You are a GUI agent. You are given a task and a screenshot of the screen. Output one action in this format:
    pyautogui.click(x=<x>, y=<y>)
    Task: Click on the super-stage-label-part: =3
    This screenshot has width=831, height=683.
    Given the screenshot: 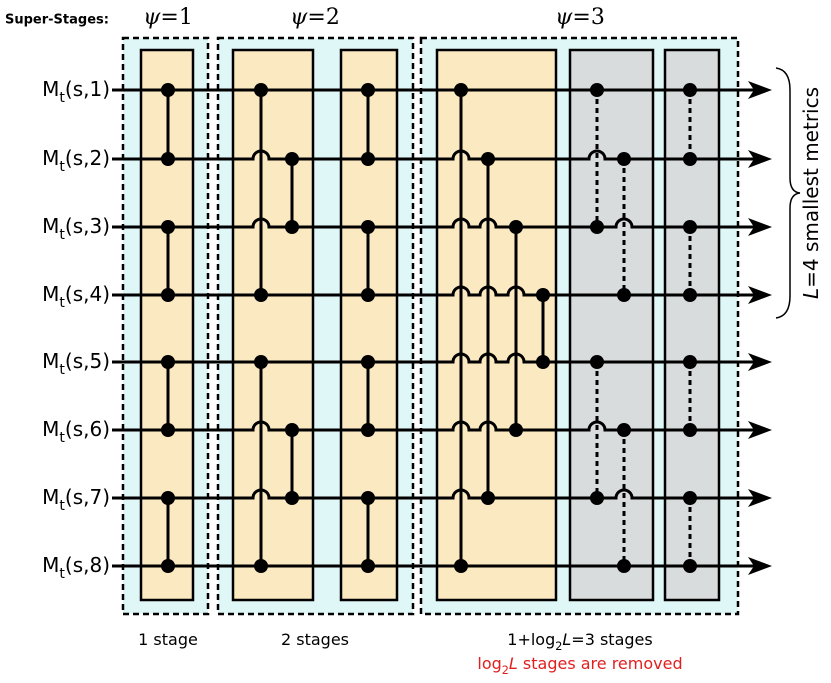 What is the action you would take?
    pyautogui.click(x=588, y=17)
    